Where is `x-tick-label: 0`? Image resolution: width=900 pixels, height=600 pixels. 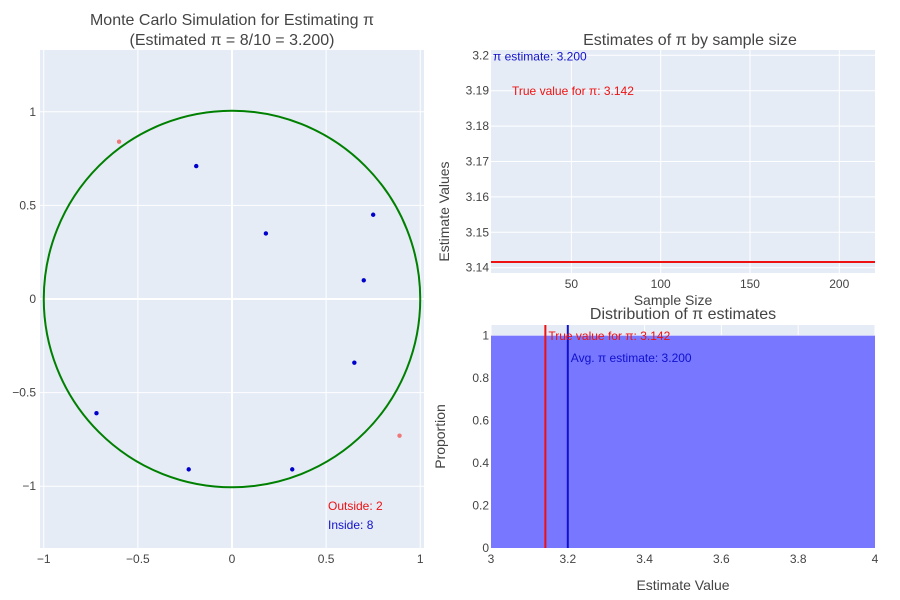
x-tick-label: 0 is located at coordinates (232, 559).